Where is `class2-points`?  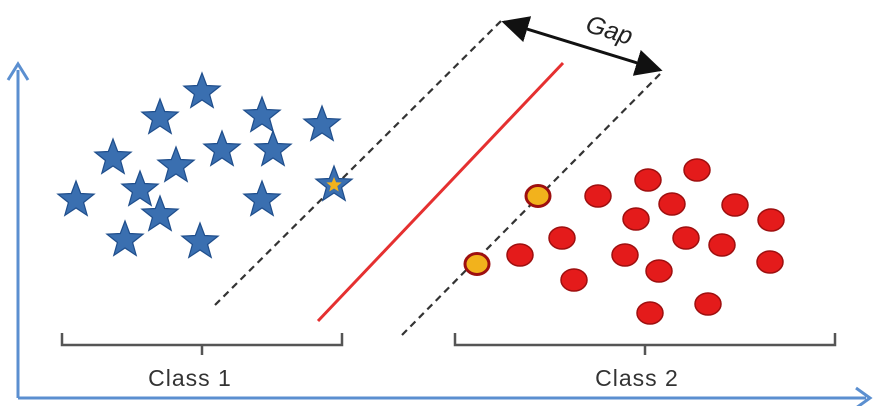
class2-points is located at coordinates (624, 241).